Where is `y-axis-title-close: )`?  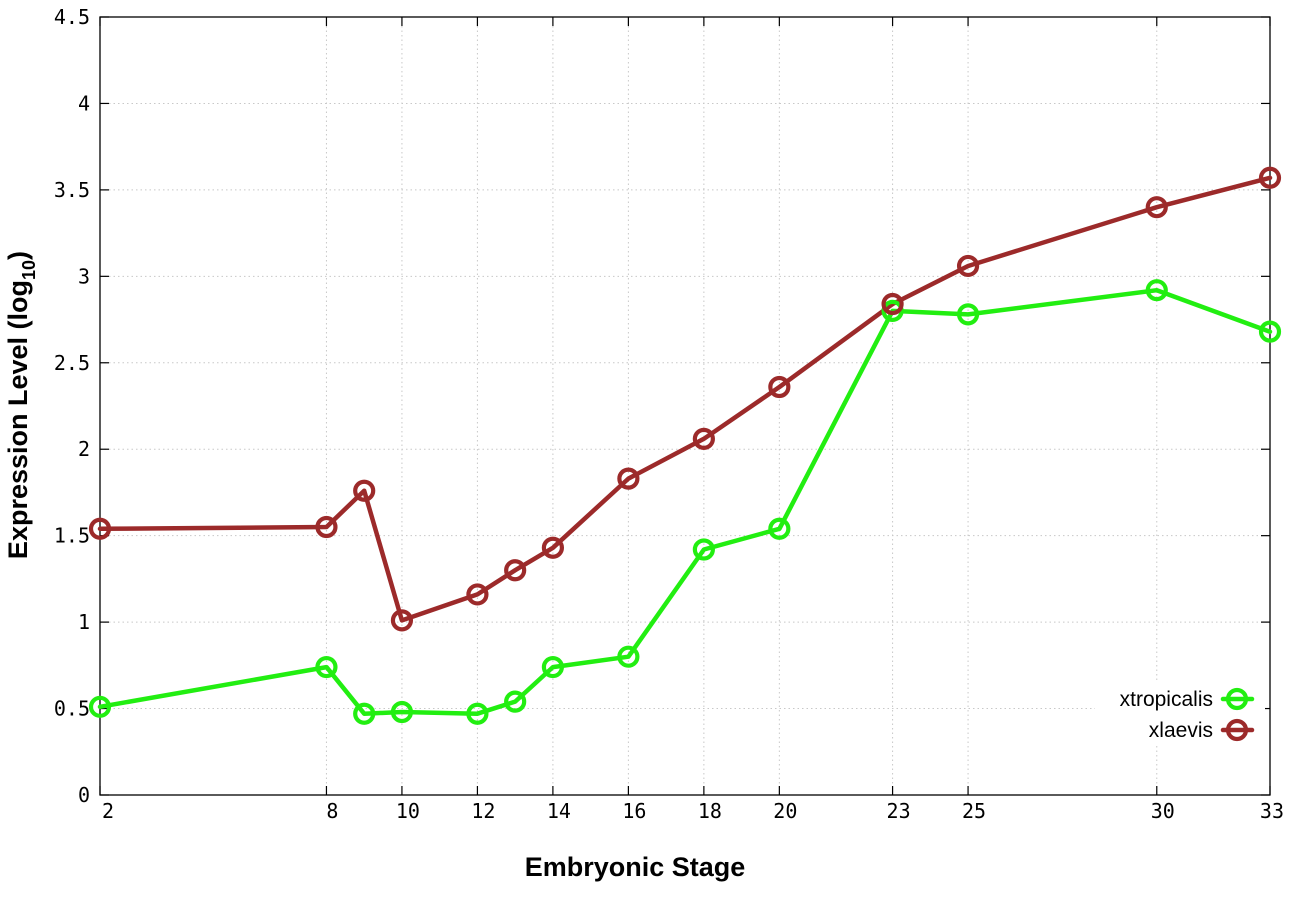 y-axis-title-close: ) is located at coordinates (18, 255).